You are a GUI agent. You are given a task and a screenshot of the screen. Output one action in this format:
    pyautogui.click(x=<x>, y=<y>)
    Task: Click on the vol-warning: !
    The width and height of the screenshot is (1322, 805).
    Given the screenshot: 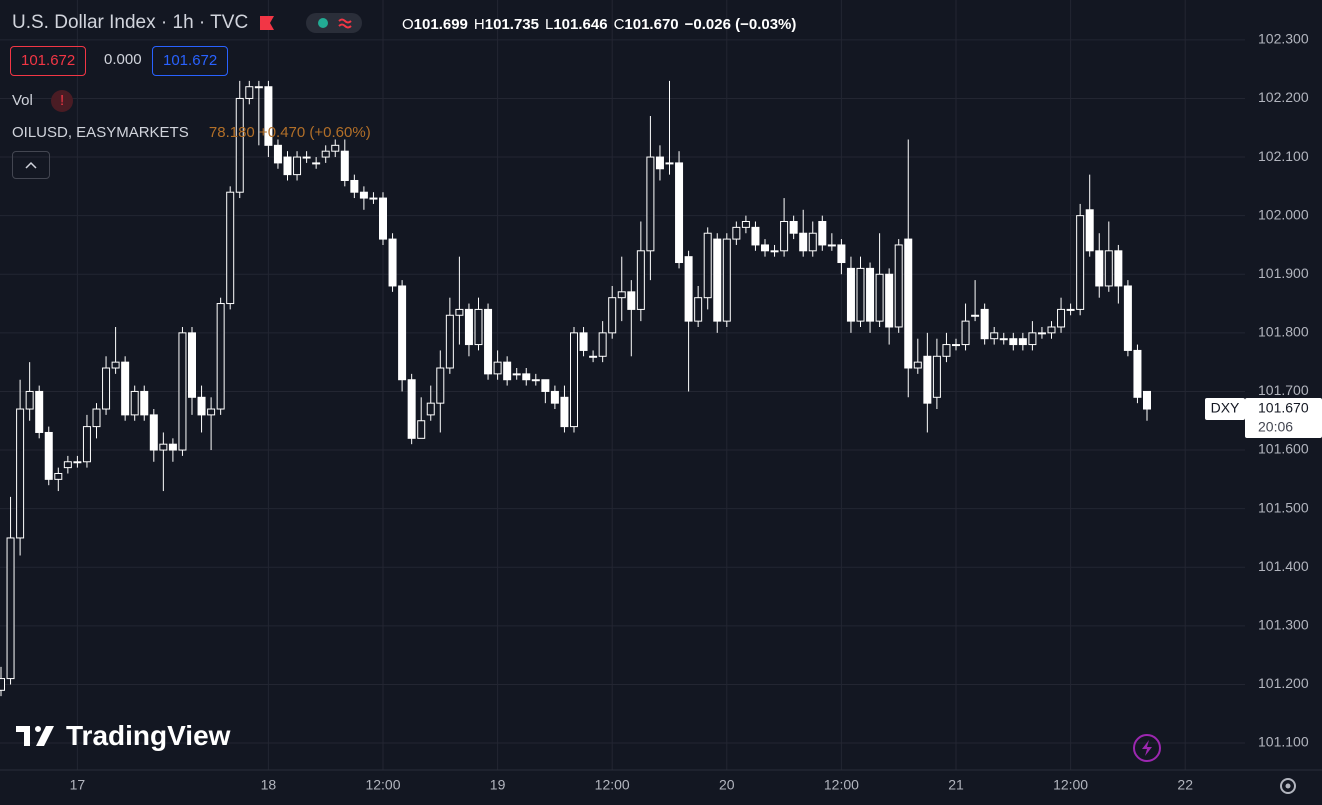 What is the action you would take?
    pyautogui.click(x=62, y=101)
    